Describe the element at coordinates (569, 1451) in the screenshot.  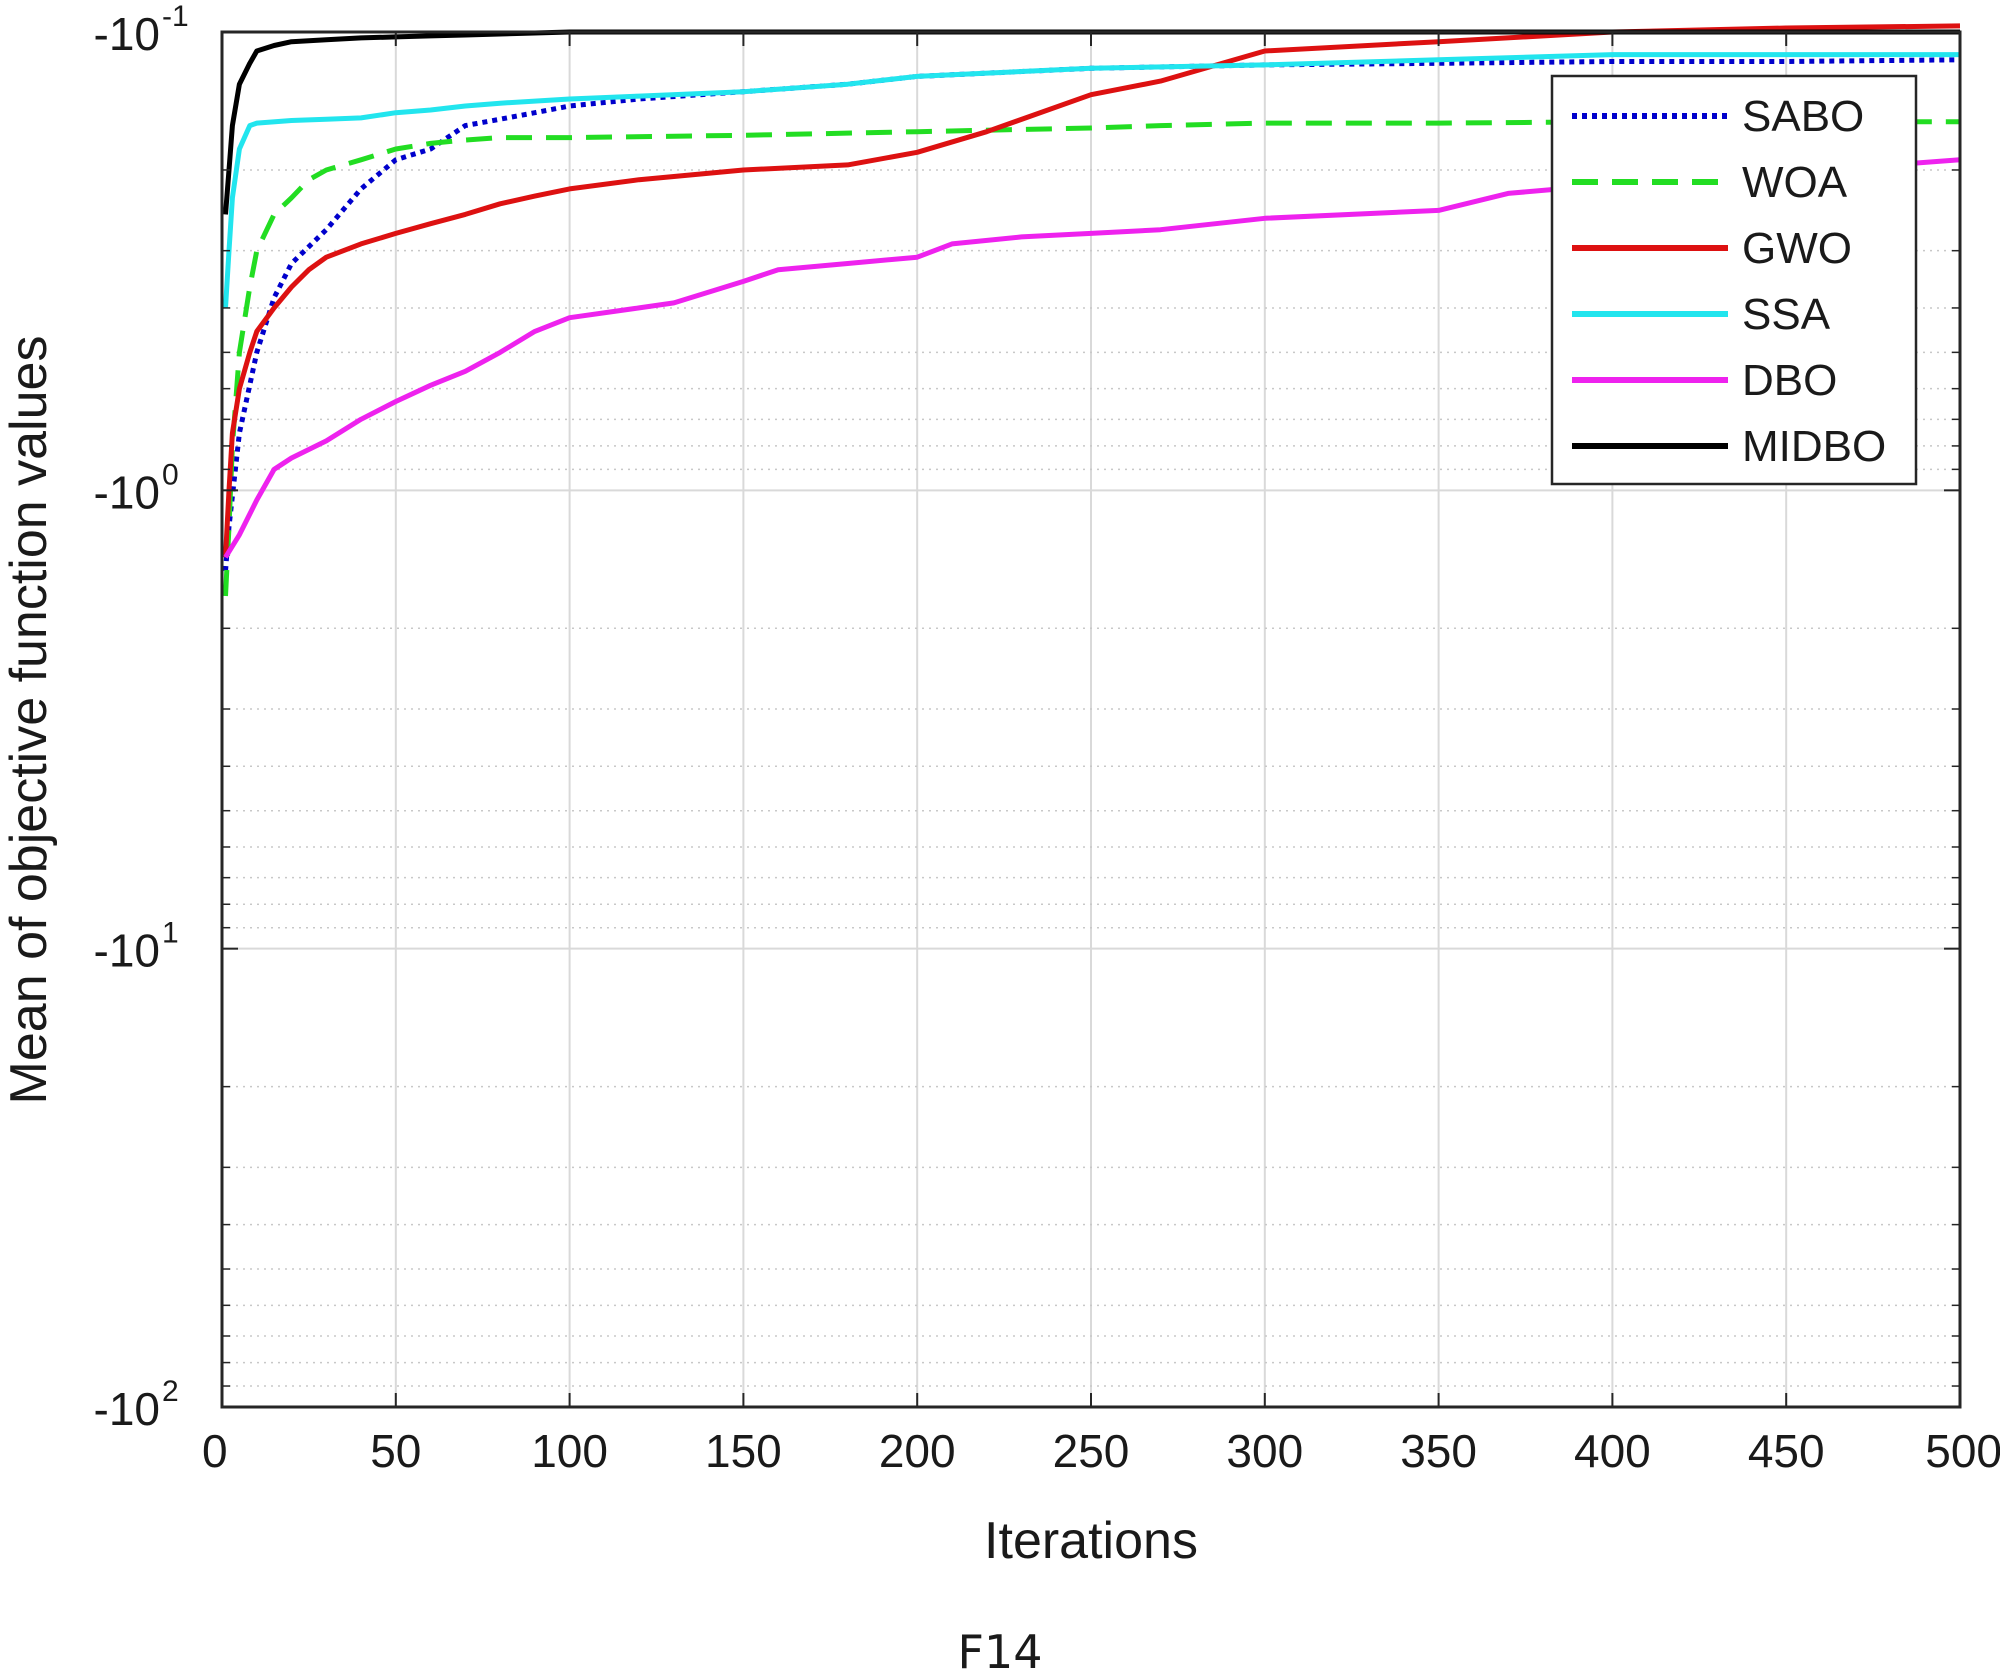
I see `x-tick-label: 100` at that location.